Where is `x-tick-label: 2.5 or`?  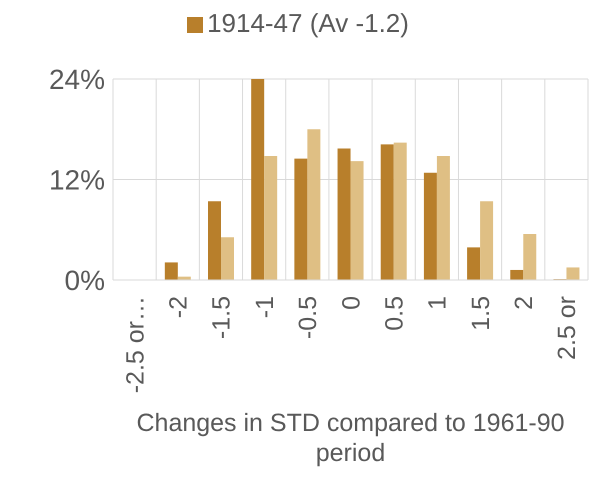
x-tick-label: 2.5 or is located at coordinates (567, 328).